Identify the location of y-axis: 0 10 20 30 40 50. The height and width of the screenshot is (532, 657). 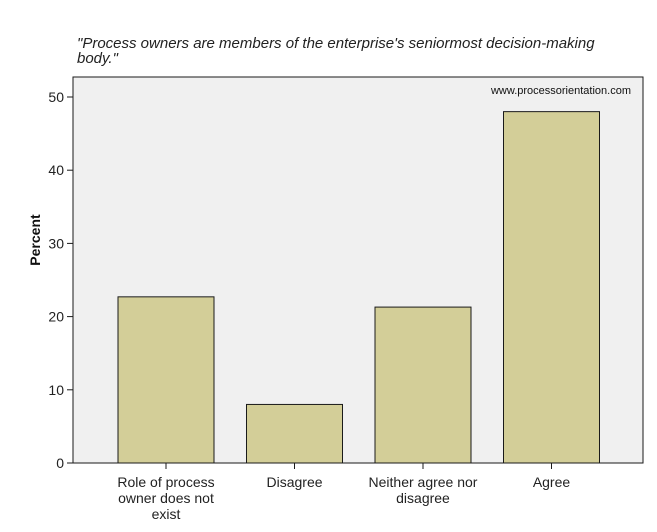
(60, 280).